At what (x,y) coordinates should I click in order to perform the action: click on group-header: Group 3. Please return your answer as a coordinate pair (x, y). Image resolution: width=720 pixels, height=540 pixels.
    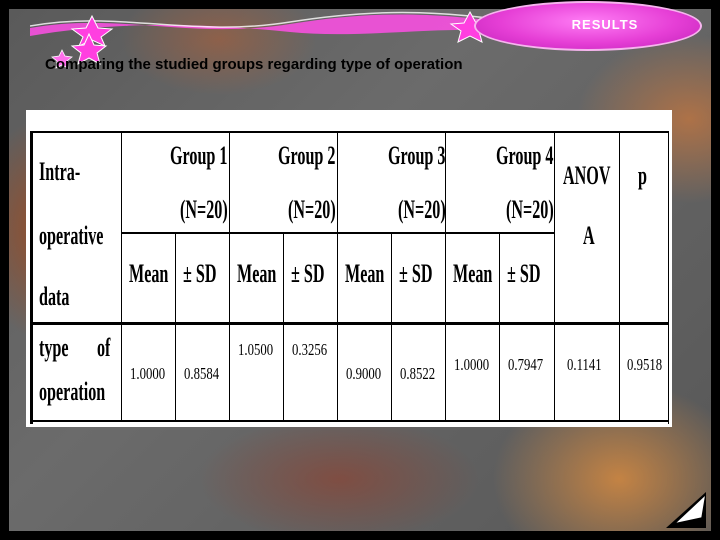
    Looking at the image, I should click on (417, 155).